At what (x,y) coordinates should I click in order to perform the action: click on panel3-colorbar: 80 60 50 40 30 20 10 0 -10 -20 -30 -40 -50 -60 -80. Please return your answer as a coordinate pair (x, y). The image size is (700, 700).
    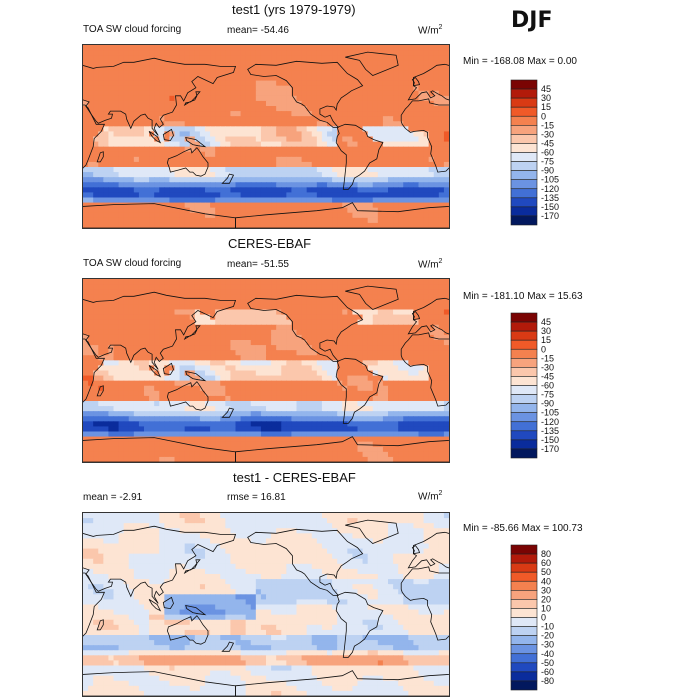
    Looking at the image, I should click on (540, 617).